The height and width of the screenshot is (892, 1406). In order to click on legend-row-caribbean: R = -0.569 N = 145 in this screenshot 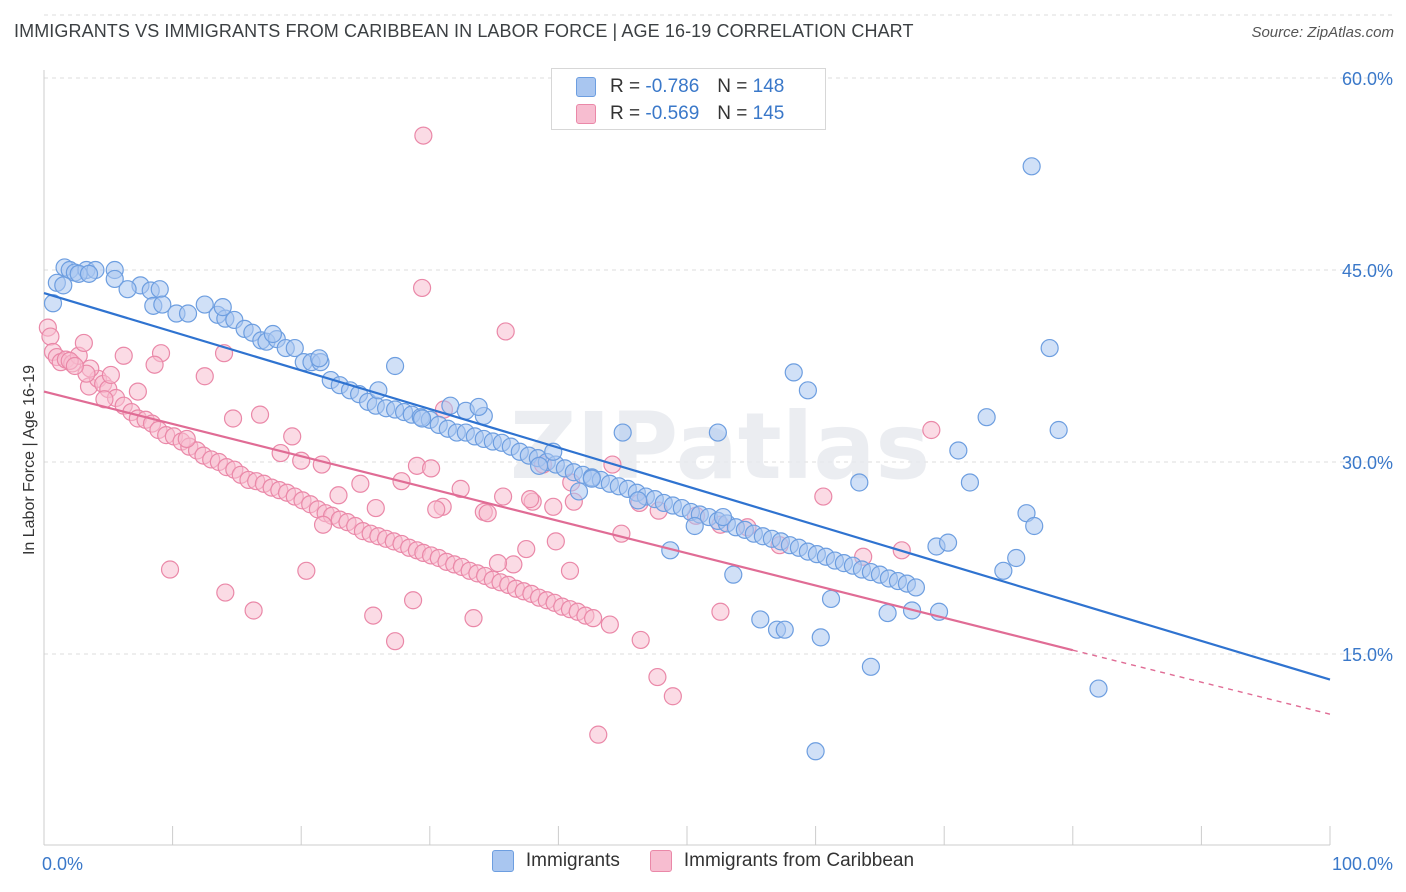, I will do `click(680, 114)`.